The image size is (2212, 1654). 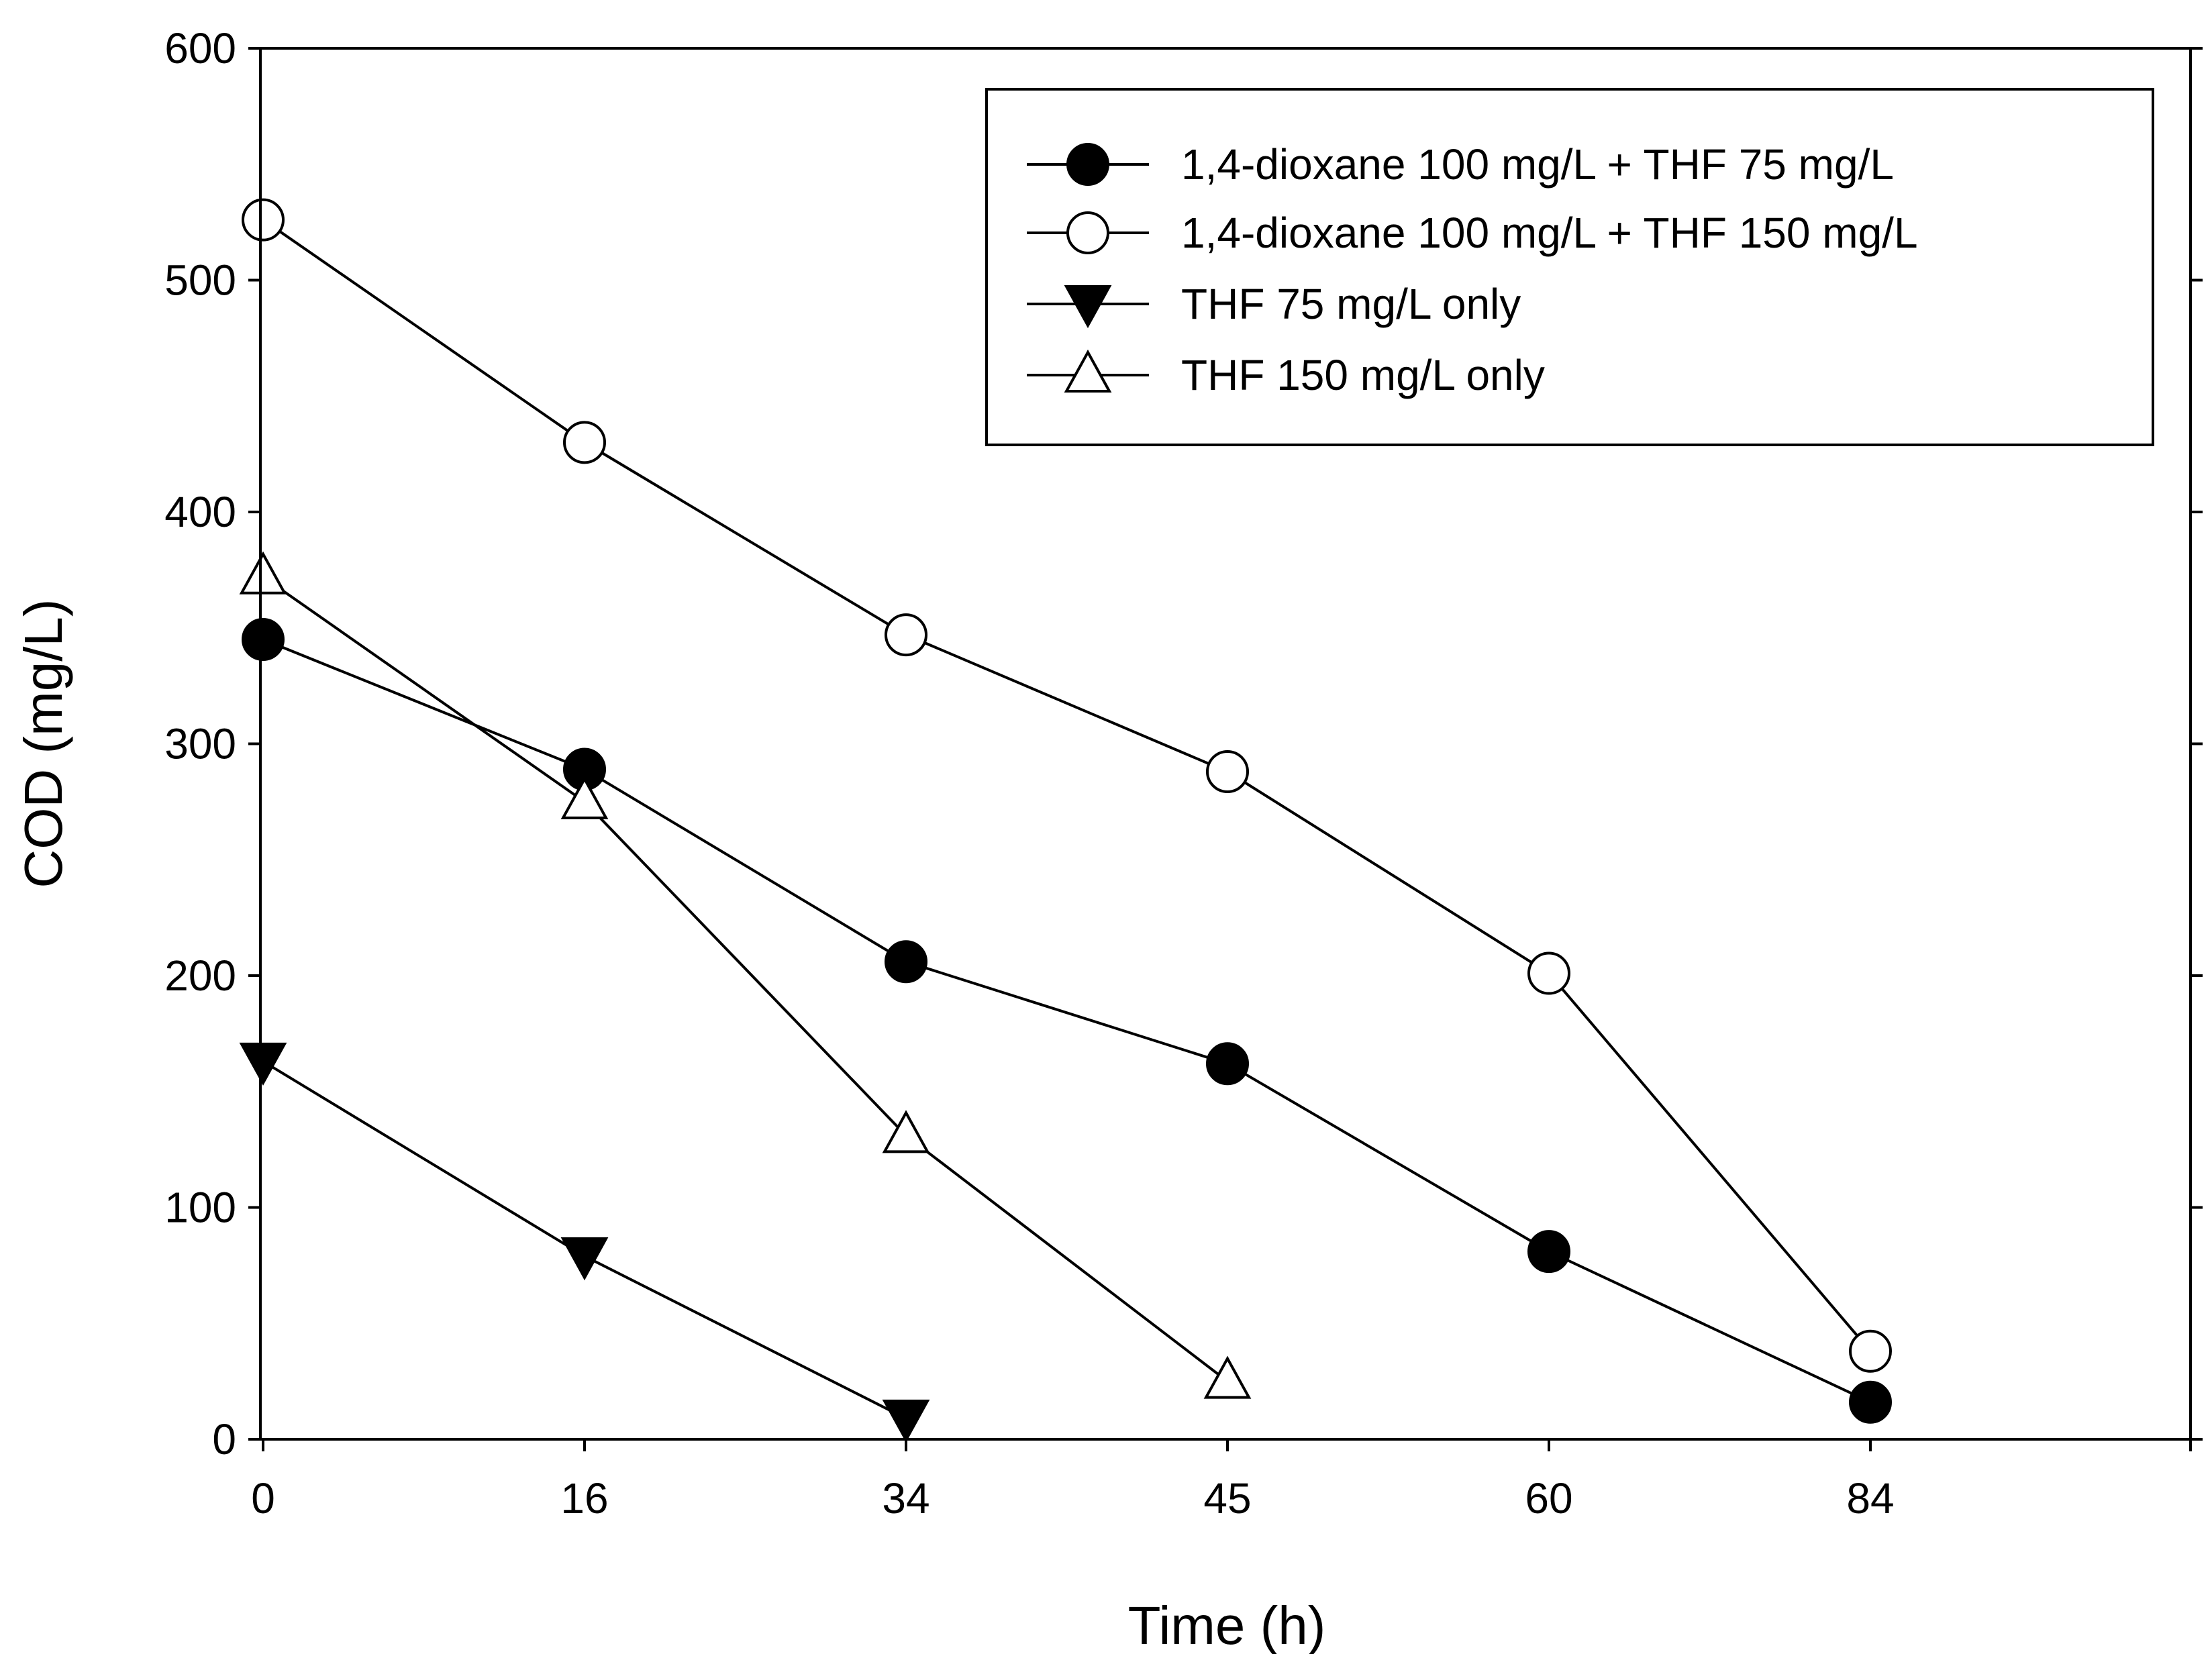 What do you see at coordinates (43, 743) in the screenshot?
I see `y-axis-title: COD (mg/L)` at bounding box center [43, 743].